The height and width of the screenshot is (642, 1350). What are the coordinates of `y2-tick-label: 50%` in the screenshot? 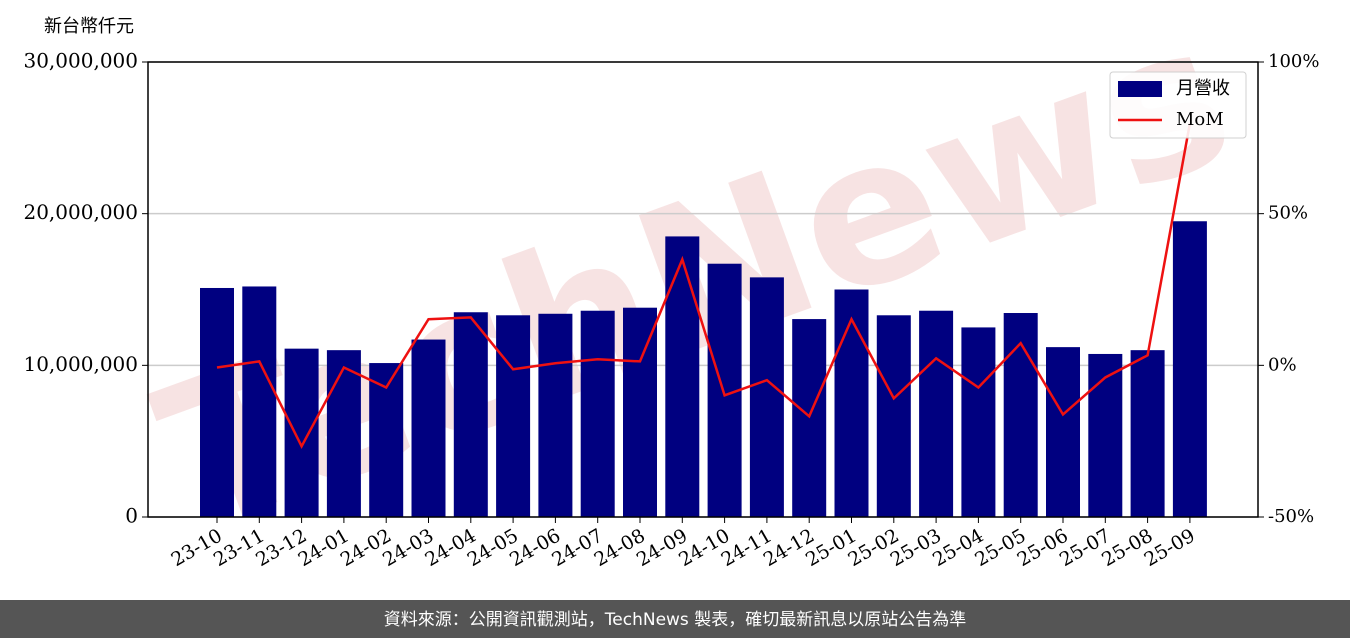 It's located at (1288, 213).